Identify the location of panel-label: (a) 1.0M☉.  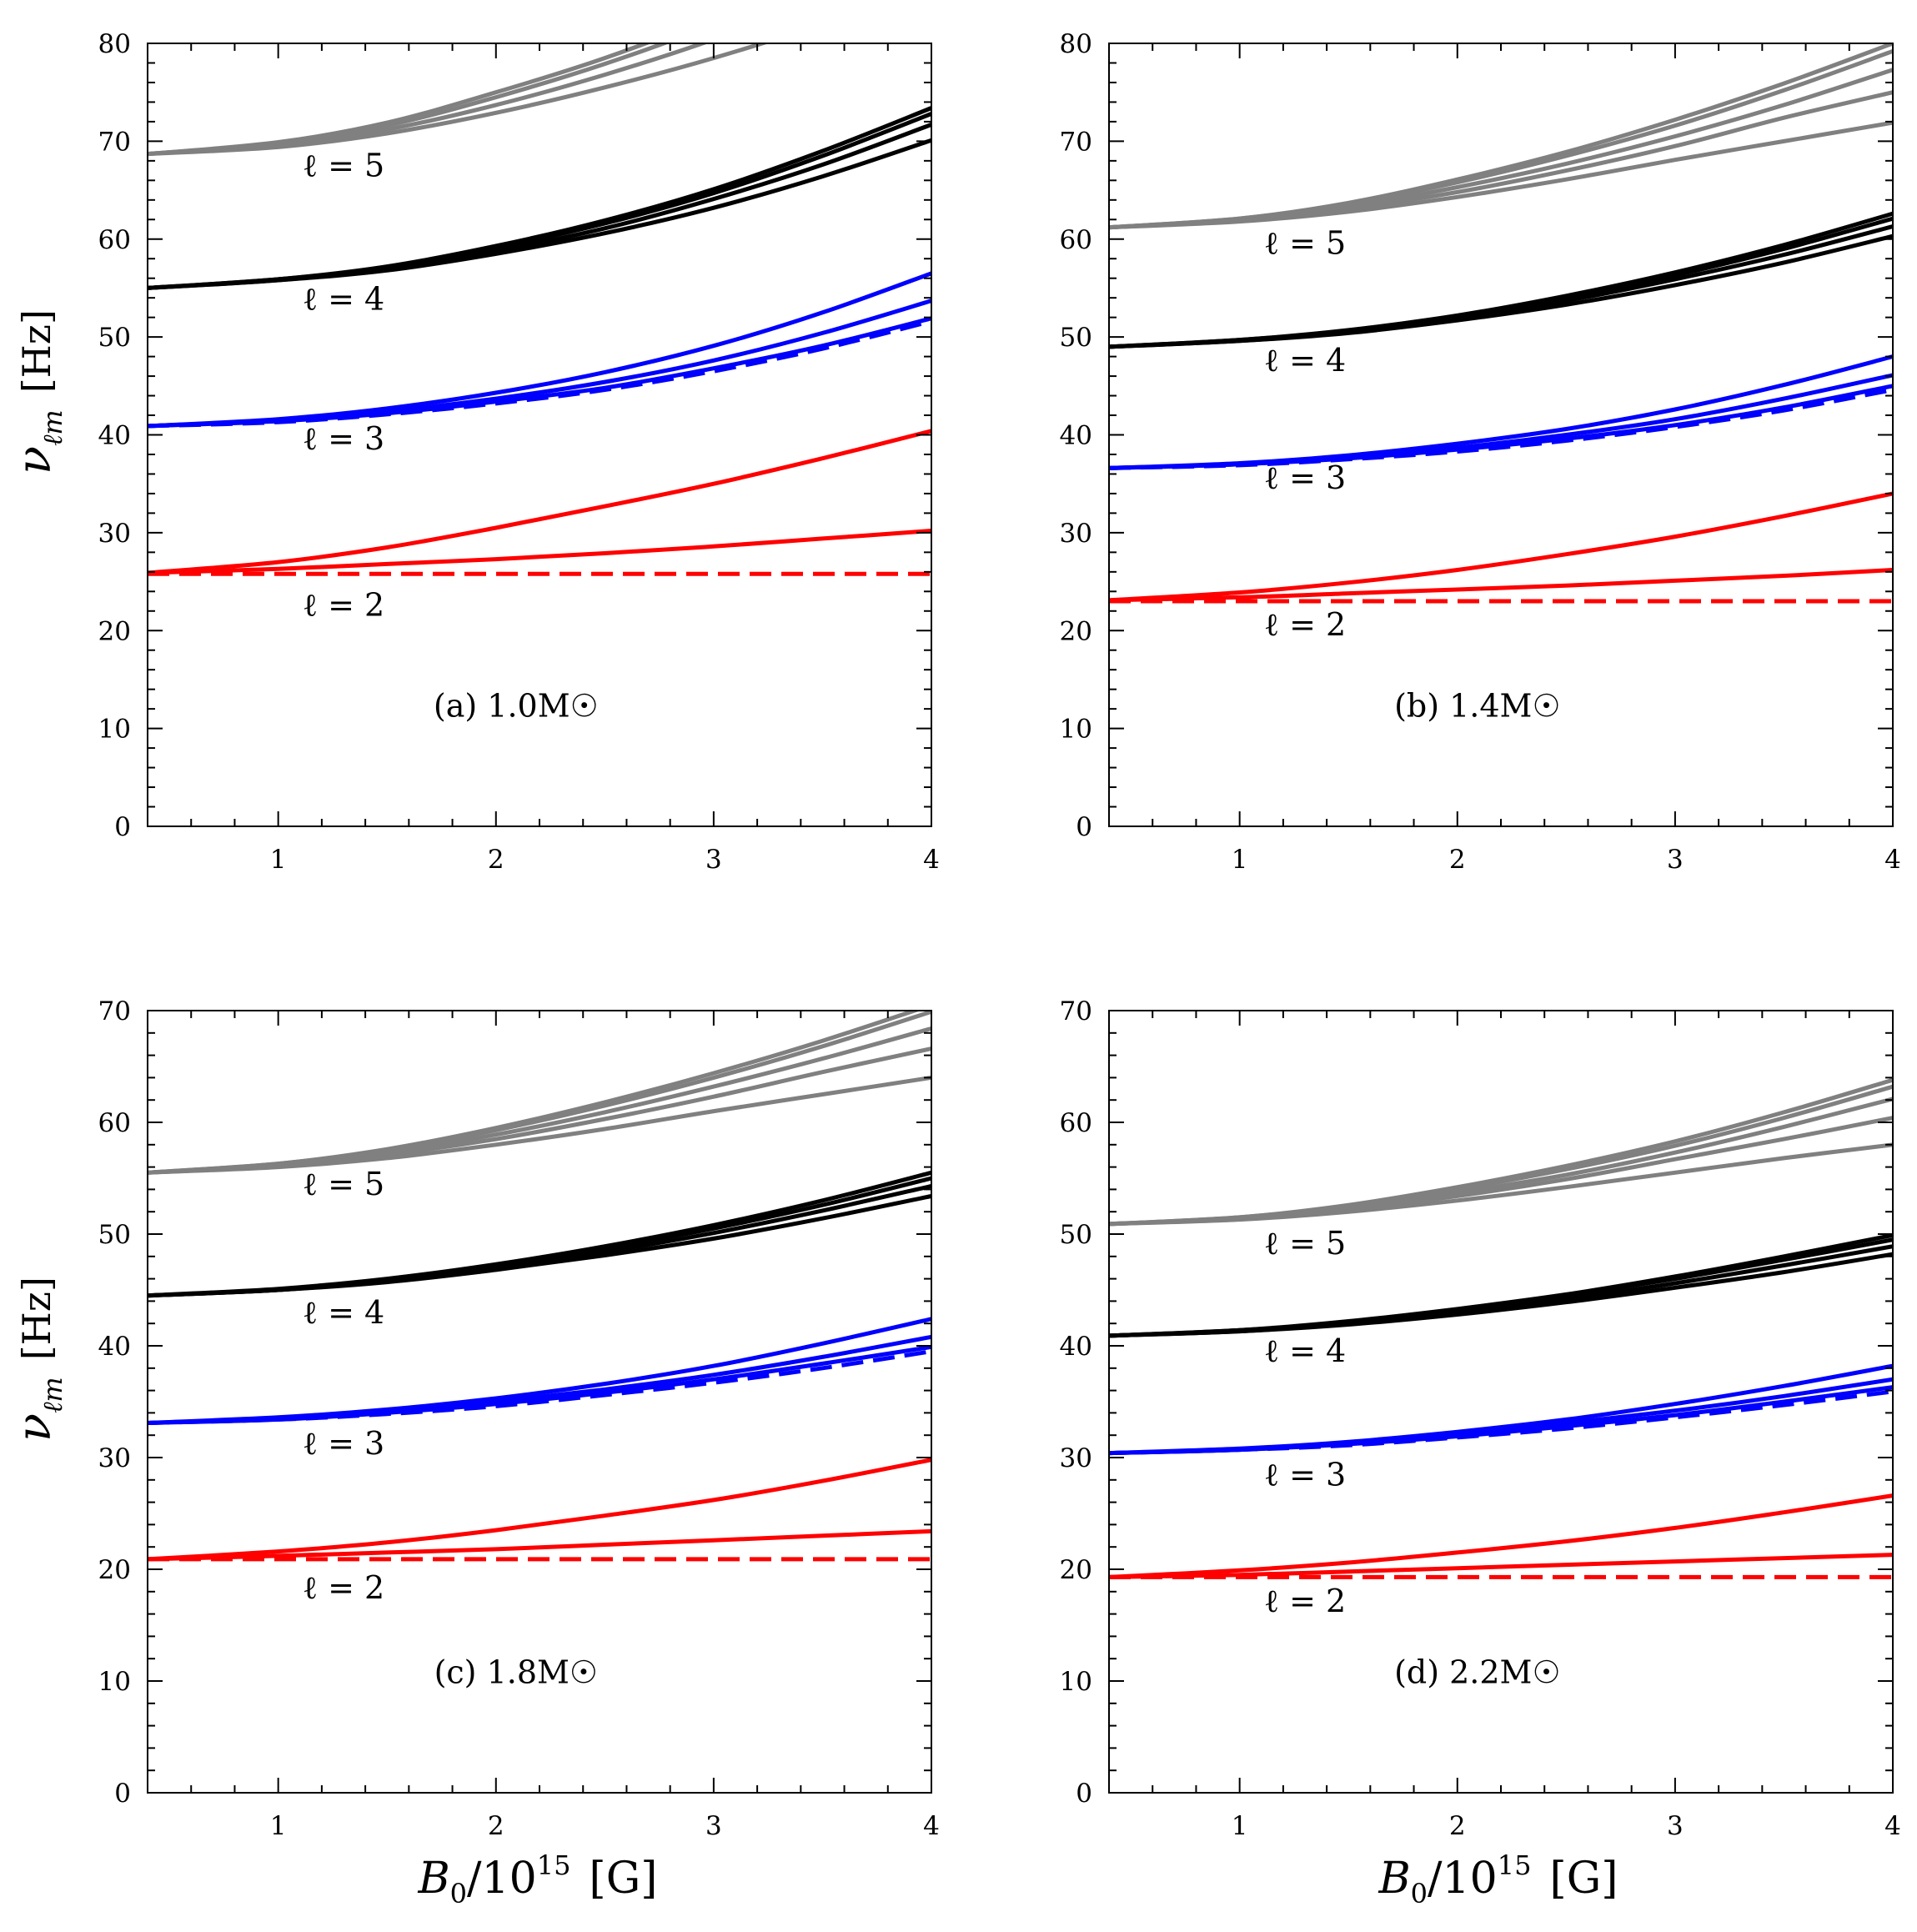
(516, 706).